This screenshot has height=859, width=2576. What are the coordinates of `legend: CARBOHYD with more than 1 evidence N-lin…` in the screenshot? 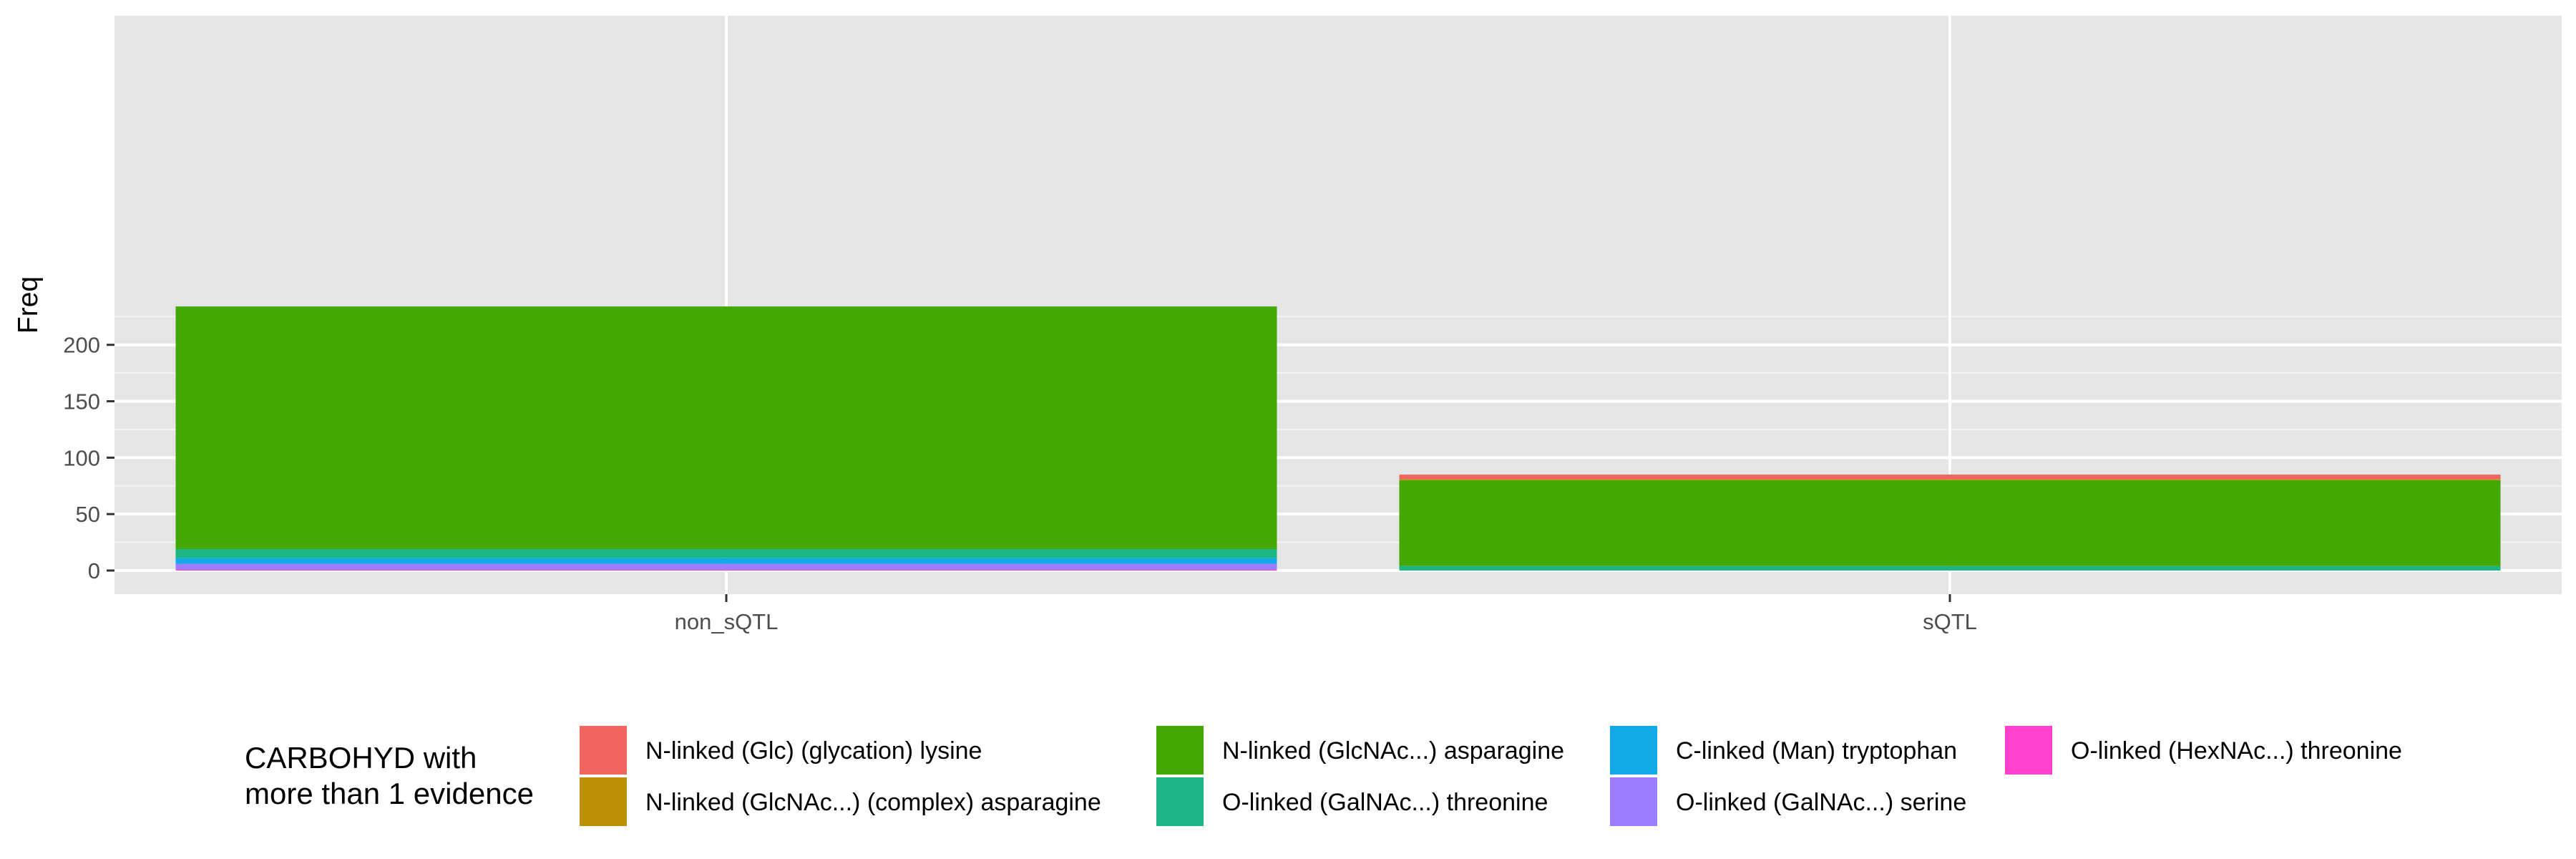 It's located at (1323, 776).